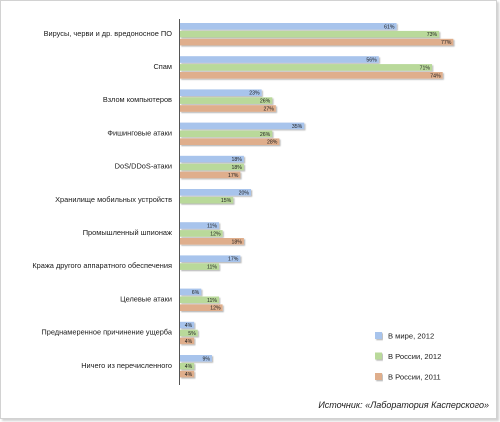 The height and width of the screenshot is (422, 500). I want to click on value-label: 71%, so click(425, 68).